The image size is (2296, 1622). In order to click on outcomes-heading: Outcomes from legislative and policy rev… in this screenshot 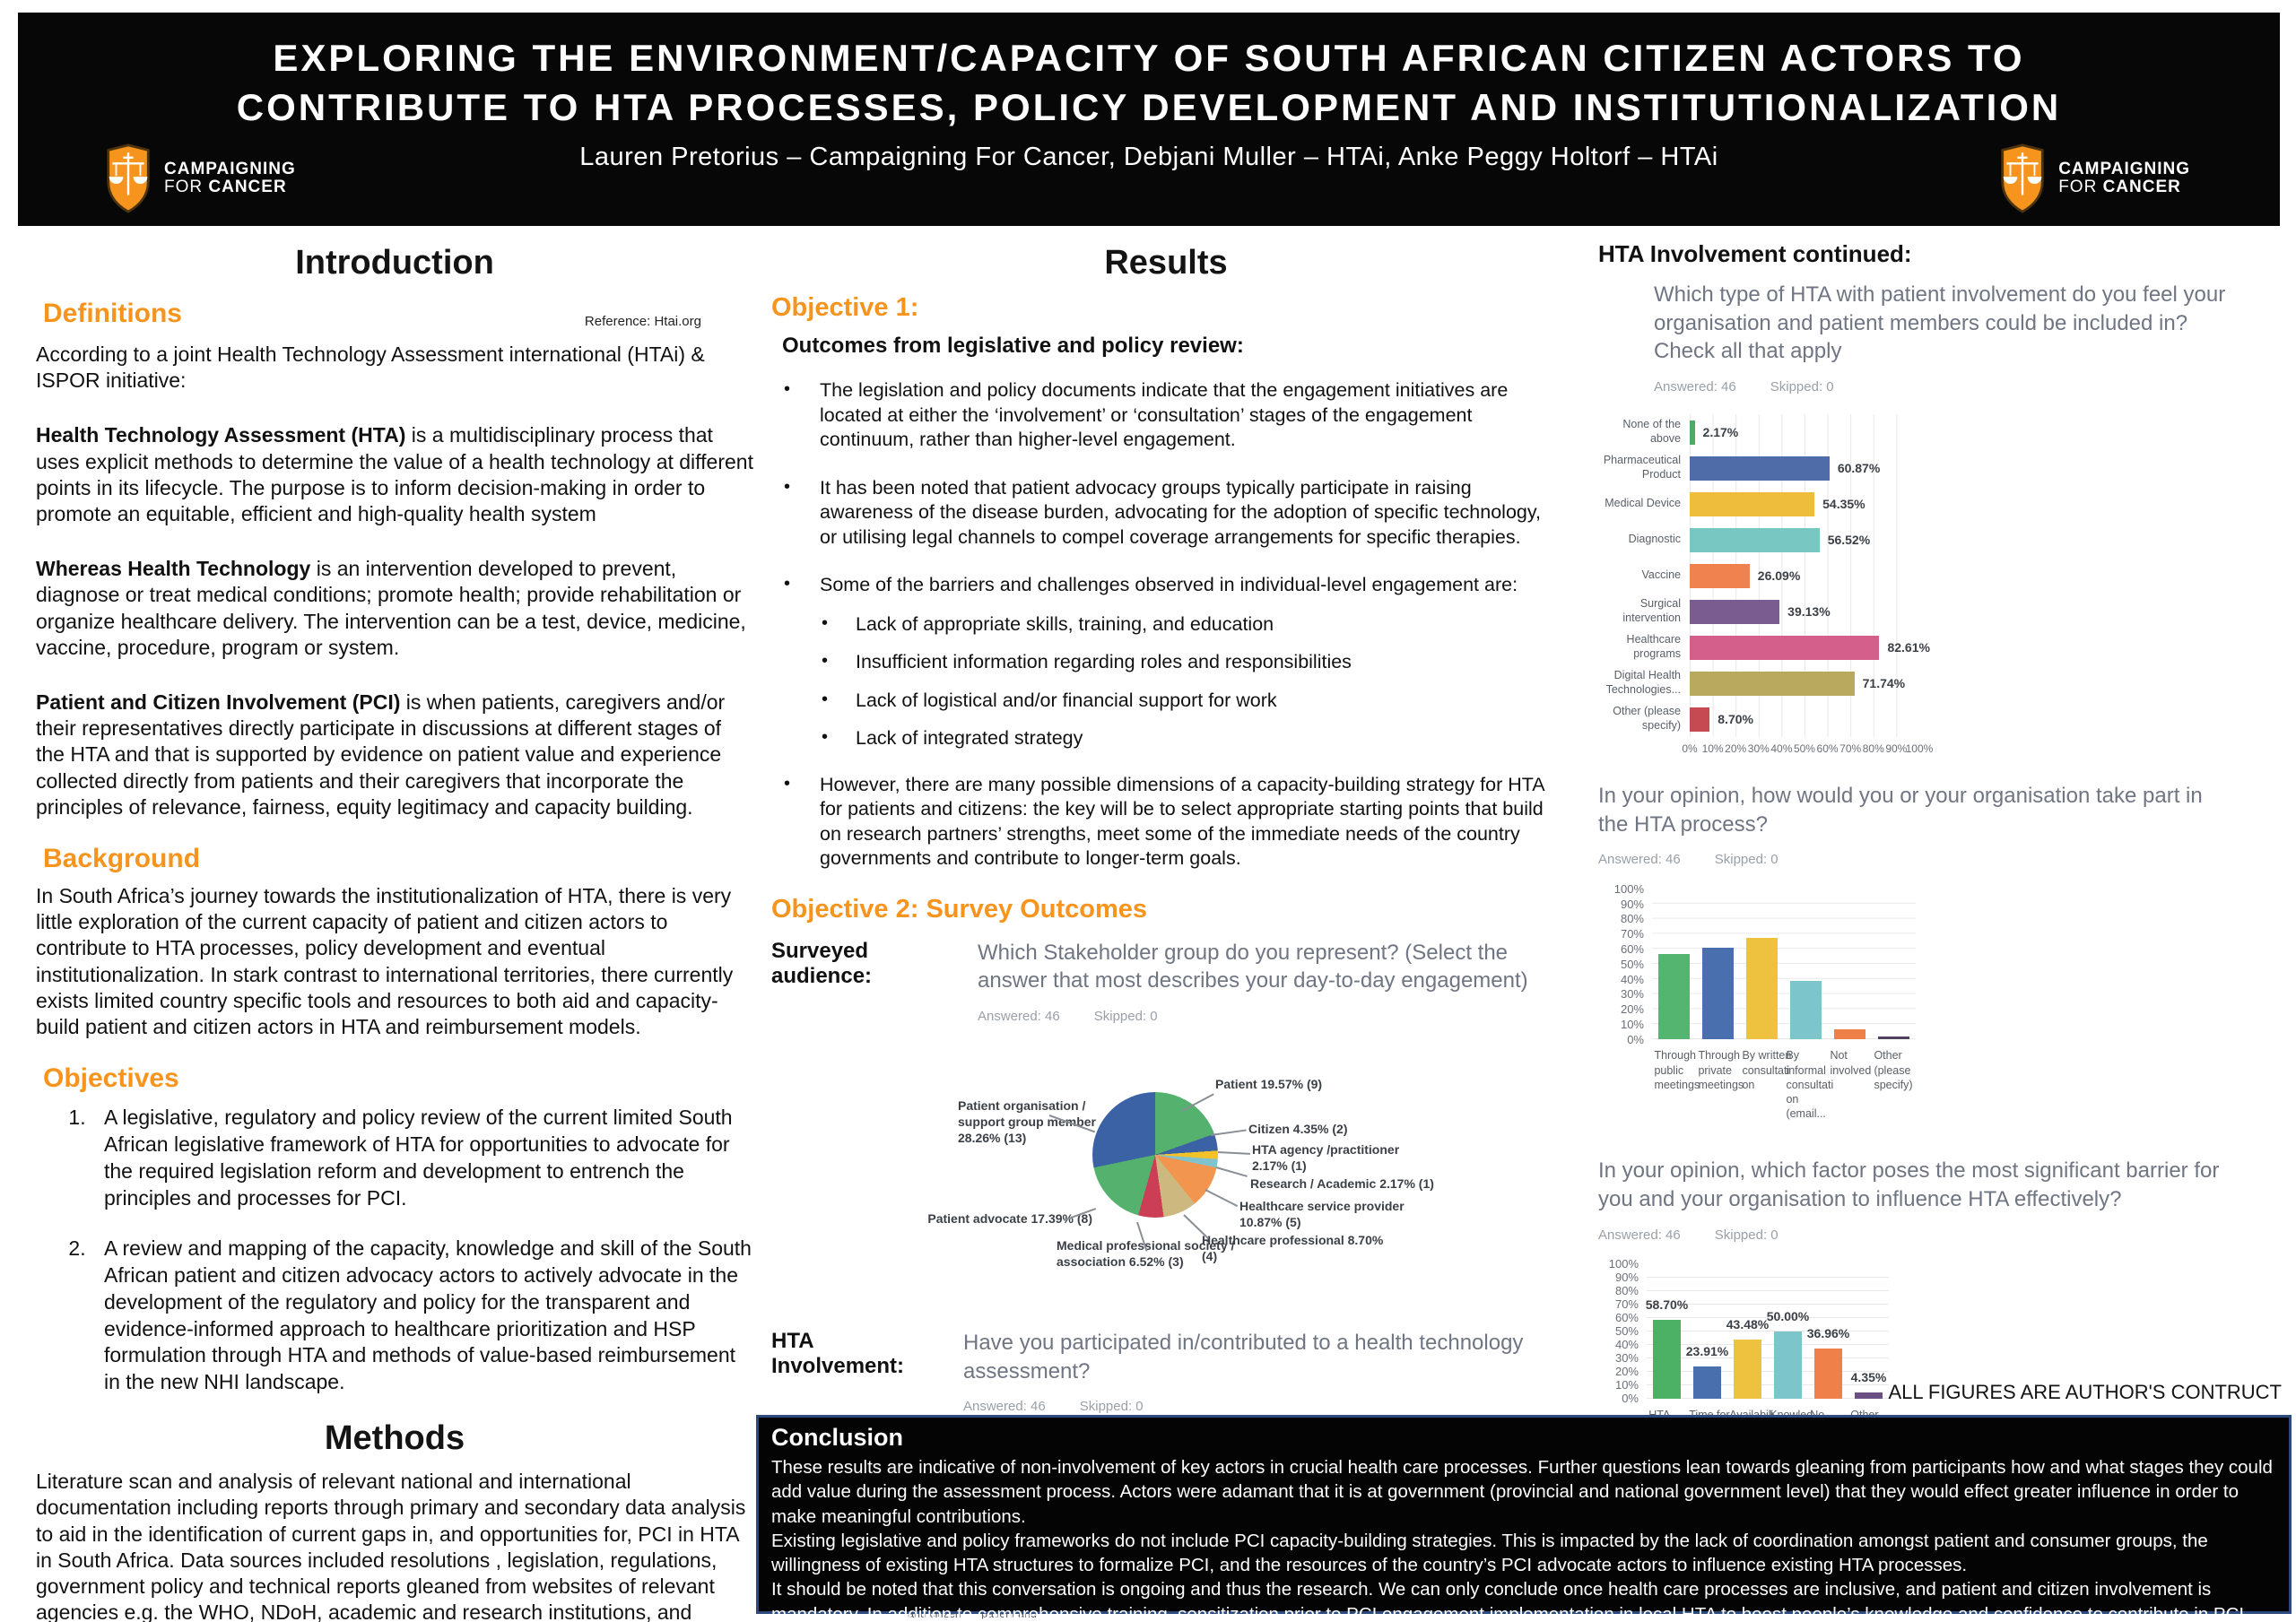, I will do `click(1013, 346)`.